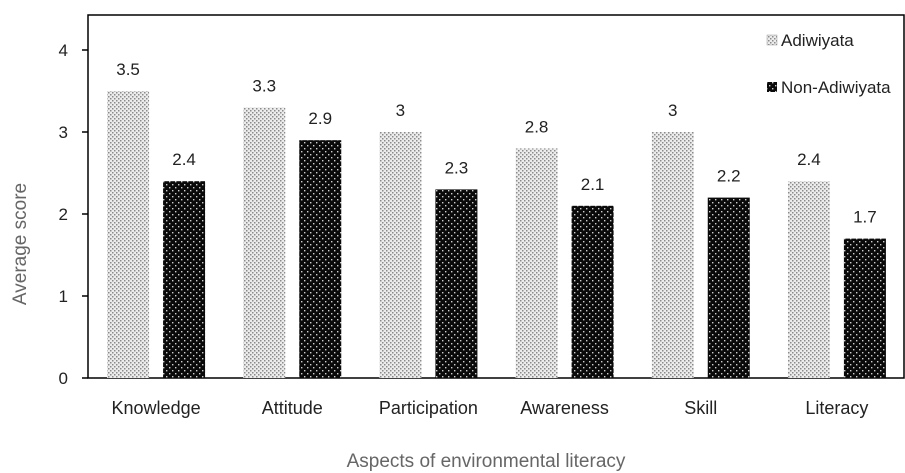  I want to click on legend-label-adiwiyata: Adiwiyata, so click(817, 40).